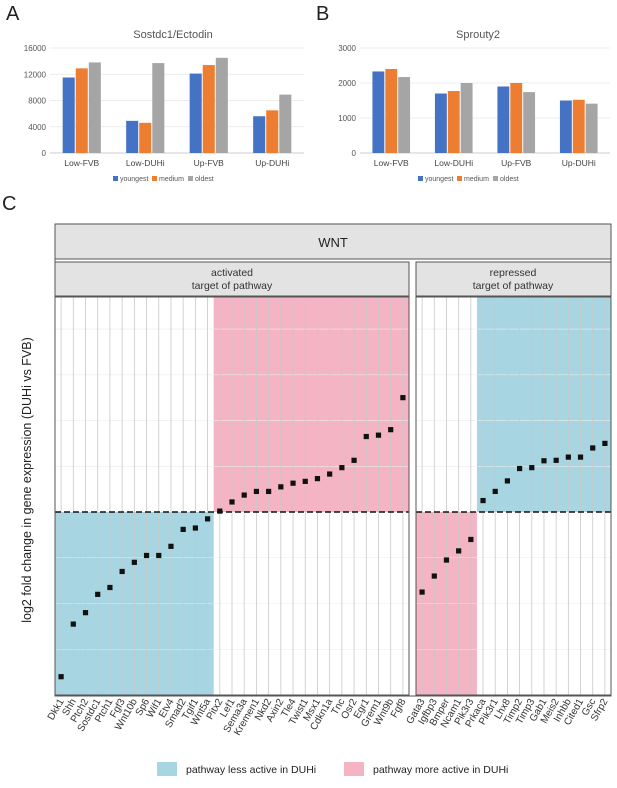 This screenshot has width=617, height=788. What do you see at coordinates (440, 770) in the screenshot?
I see `legend-label-more-active: pathway more active in DUHi` at bounding box center [440, 770].